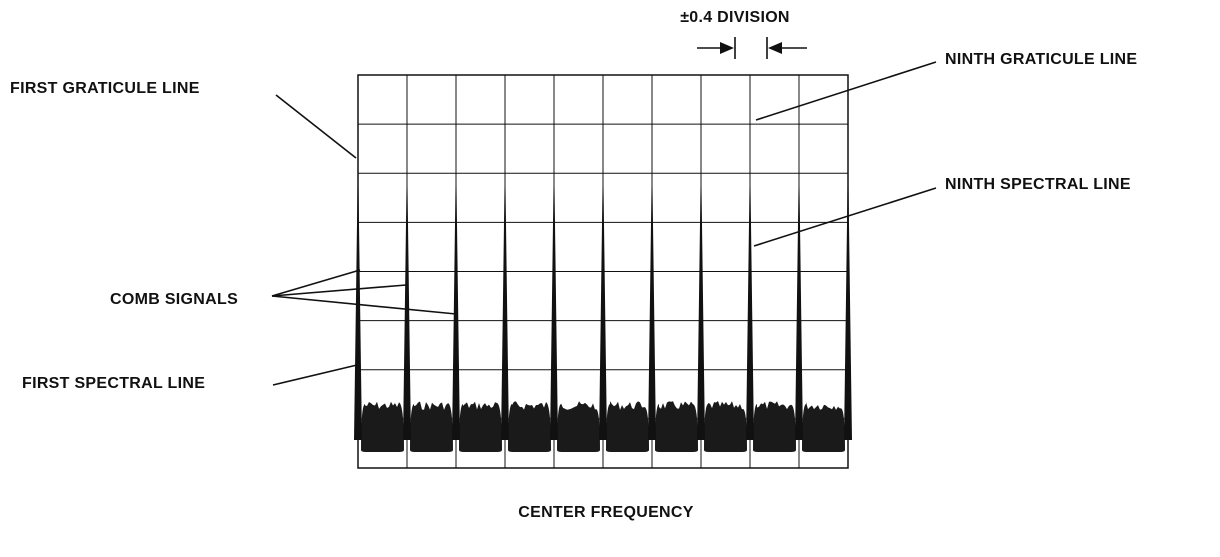 The width and height of the screenshot is (1220, 557). Describe the element at coordinates (606, 512) in the screenshot. I see `center-frequency-label: CENTER FREQUENCY` at that location.